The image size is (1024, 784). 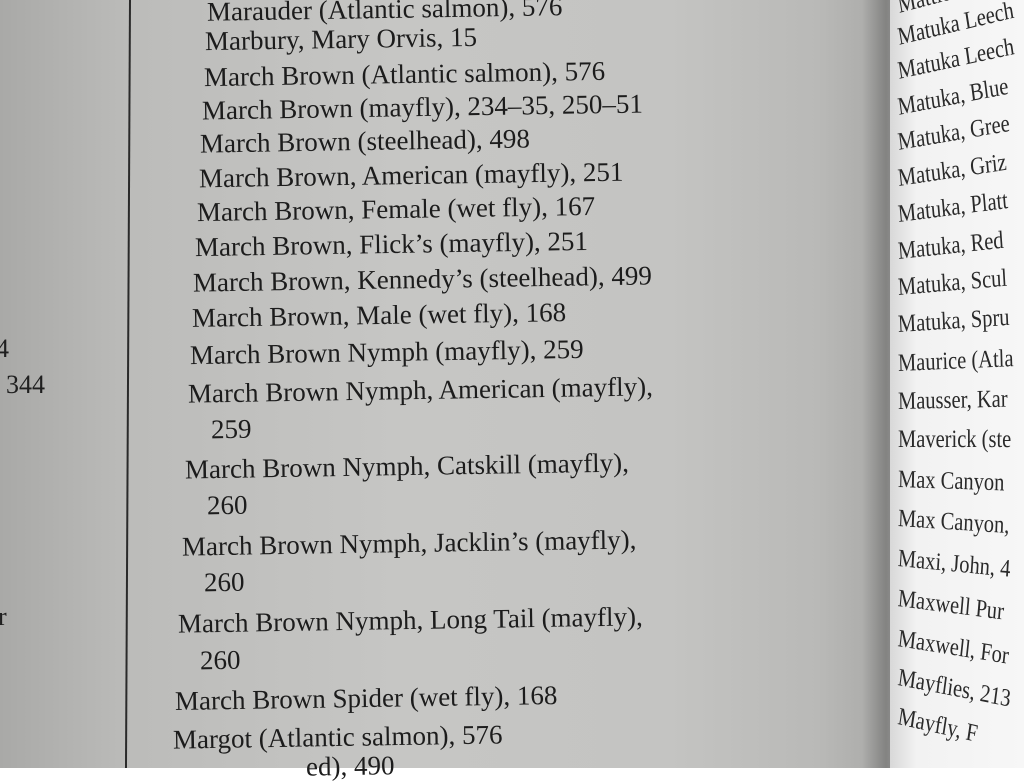 What do you see at coordinates (421, 390) in the screenshot?
I see `index-entry: March Brown Nymph, American (mayfly),` at bounding box center [421, 390].